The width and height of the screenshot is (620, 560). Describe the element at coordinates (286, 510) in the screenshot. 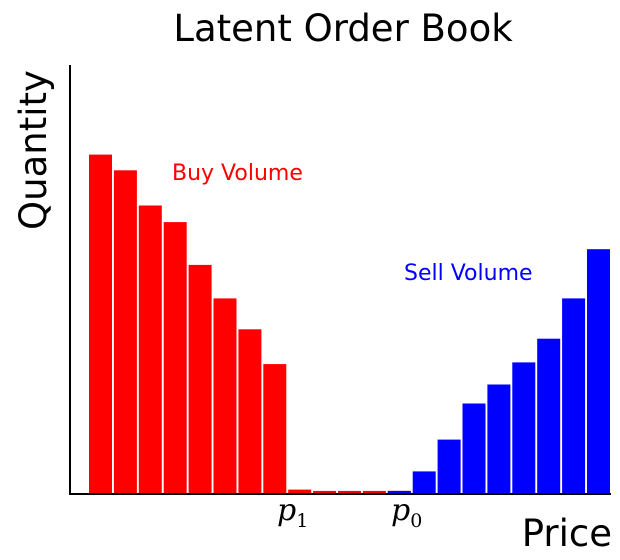

I see `x-tick-p1-base: p` at that location.